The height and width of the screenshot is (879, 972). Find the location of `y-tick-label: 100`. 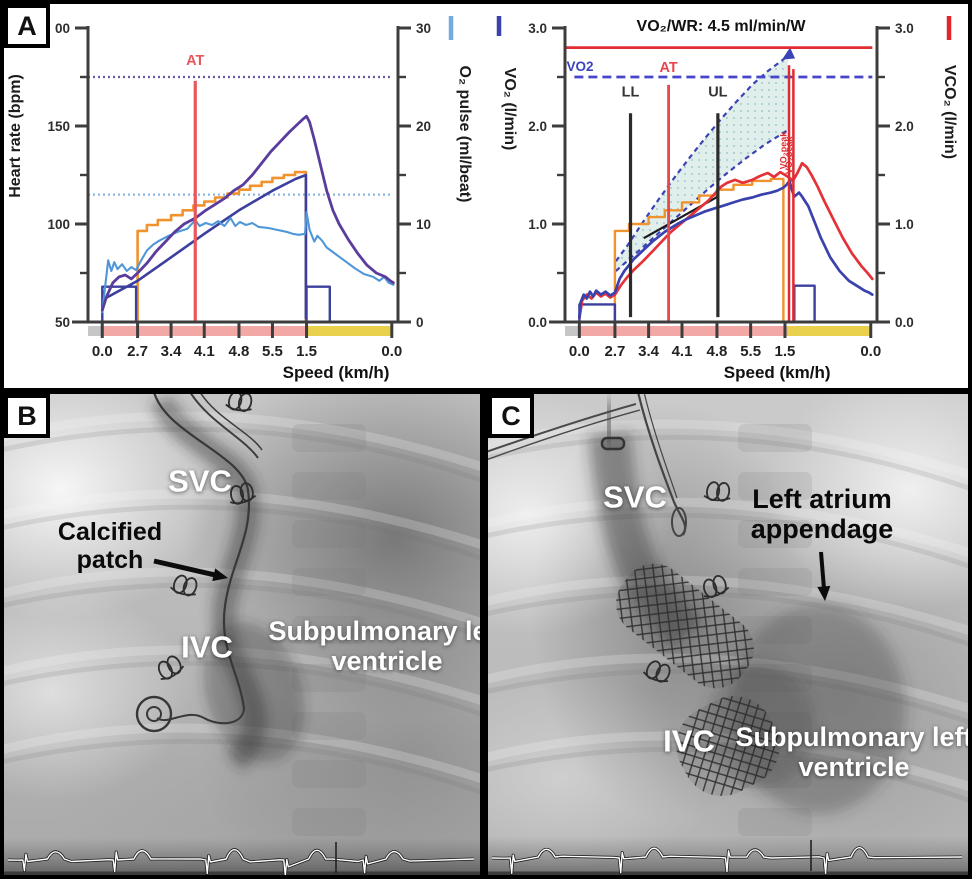

y-tick-label: 100 is located at coordinates (58, 224).